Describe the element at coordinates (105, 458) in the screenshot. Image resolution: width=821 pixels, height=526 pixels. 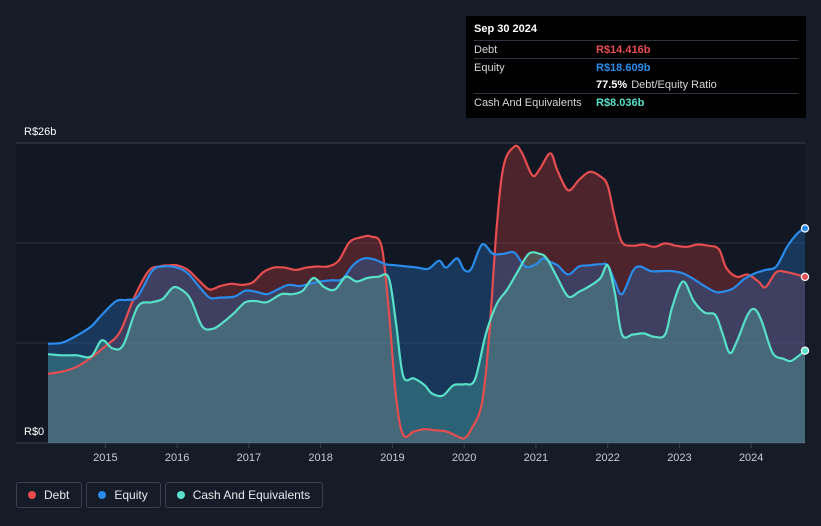
I see `x-tick-label: 2015` at that location.